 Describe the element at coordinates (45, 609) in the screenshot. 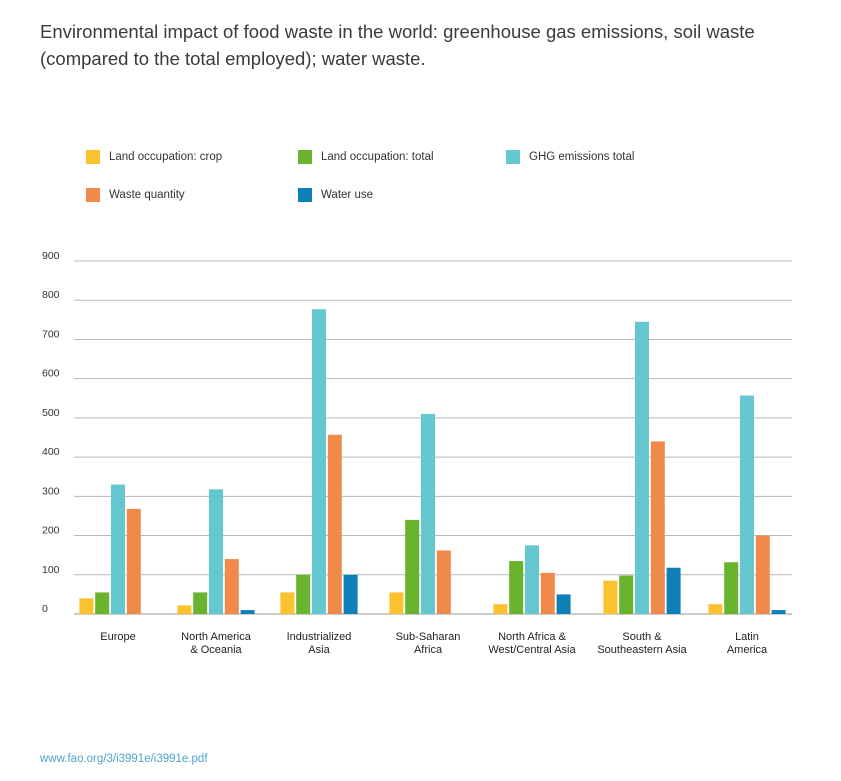

I see `y-tick-label: 0` at that location.